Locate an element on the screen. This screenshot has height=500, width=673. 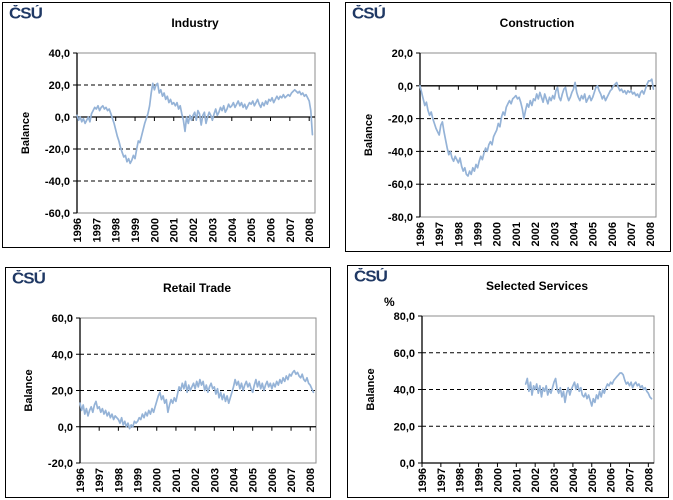
chart-title: Retail Trade is located at coordinates (197, 288).